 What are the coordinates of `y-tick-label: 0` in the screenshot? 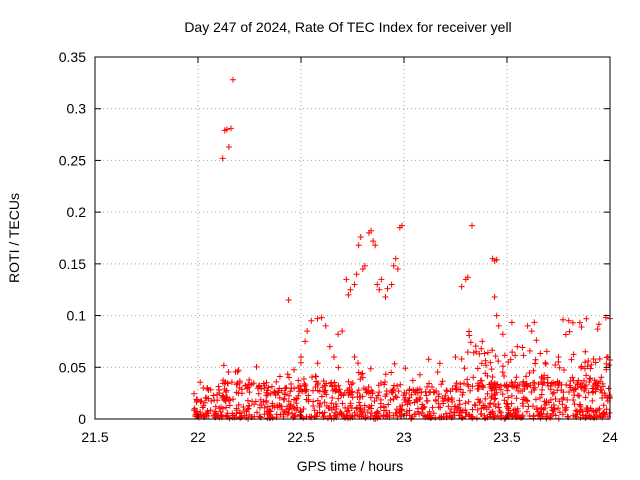 It's located at (82, 419).